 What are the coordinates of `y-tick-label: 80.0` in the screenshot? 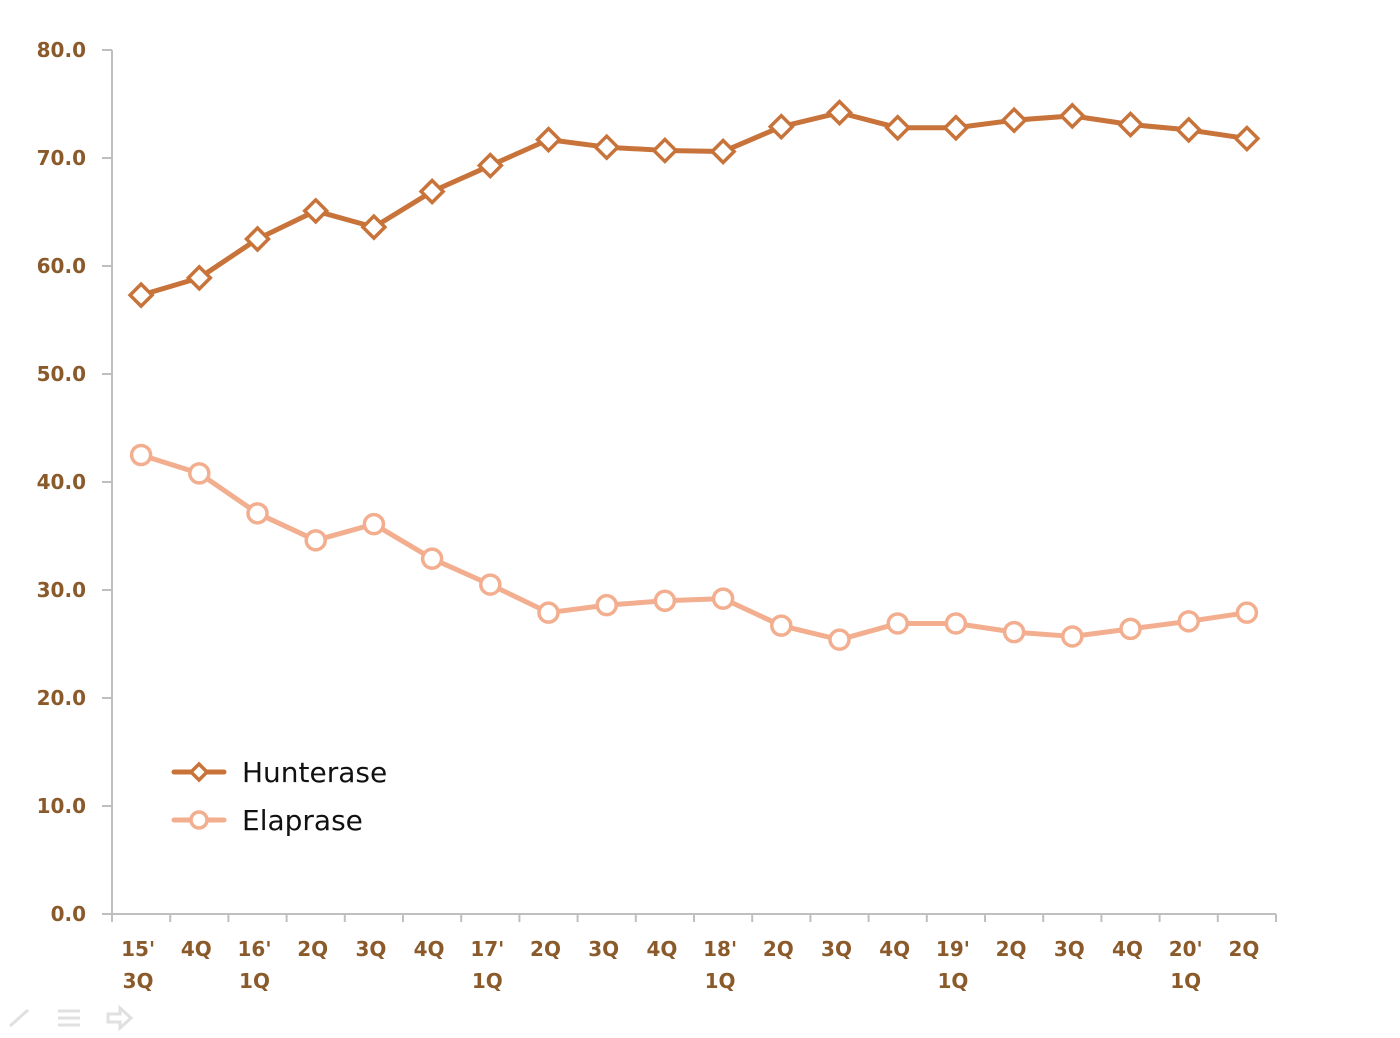 It's located at (61, 50).